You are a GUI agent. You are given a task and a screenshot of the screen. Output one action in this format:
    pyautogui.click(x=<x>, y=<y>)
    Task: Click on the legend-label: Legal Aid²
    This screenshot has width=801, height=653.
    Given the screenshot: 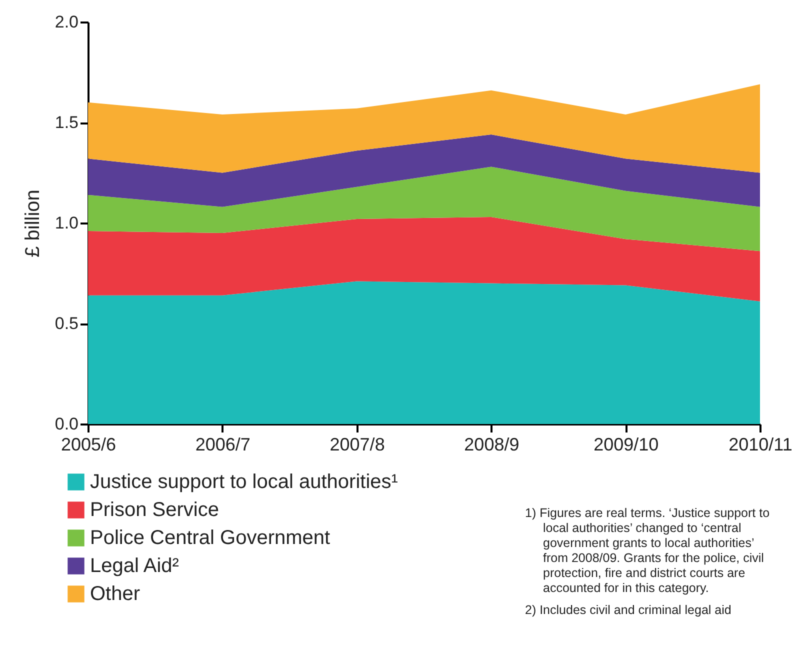 What is the action you would take?
    pyautogui.click(x=135, y=566)
    